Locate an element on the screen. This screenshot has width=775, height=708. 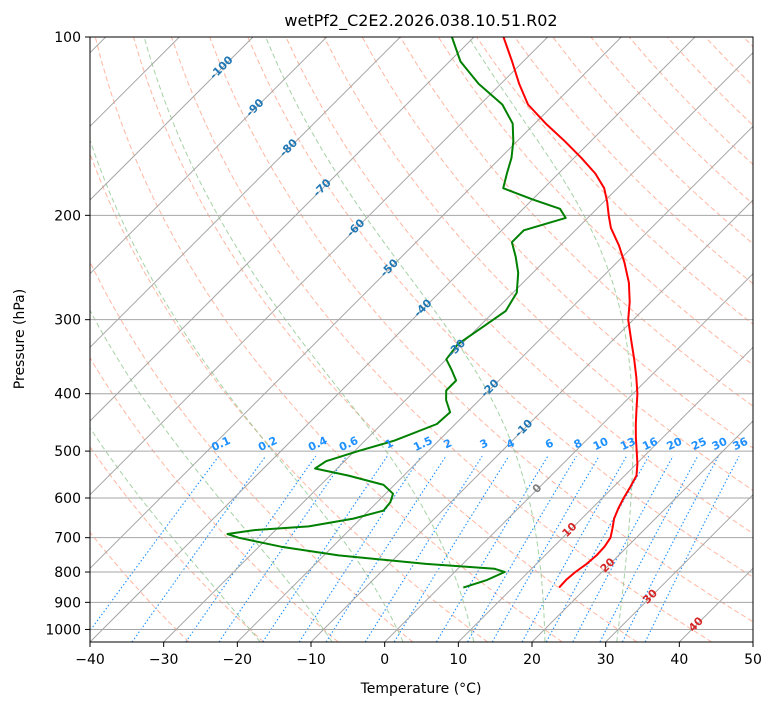
temperature-line is located at coordinates (570, 313).